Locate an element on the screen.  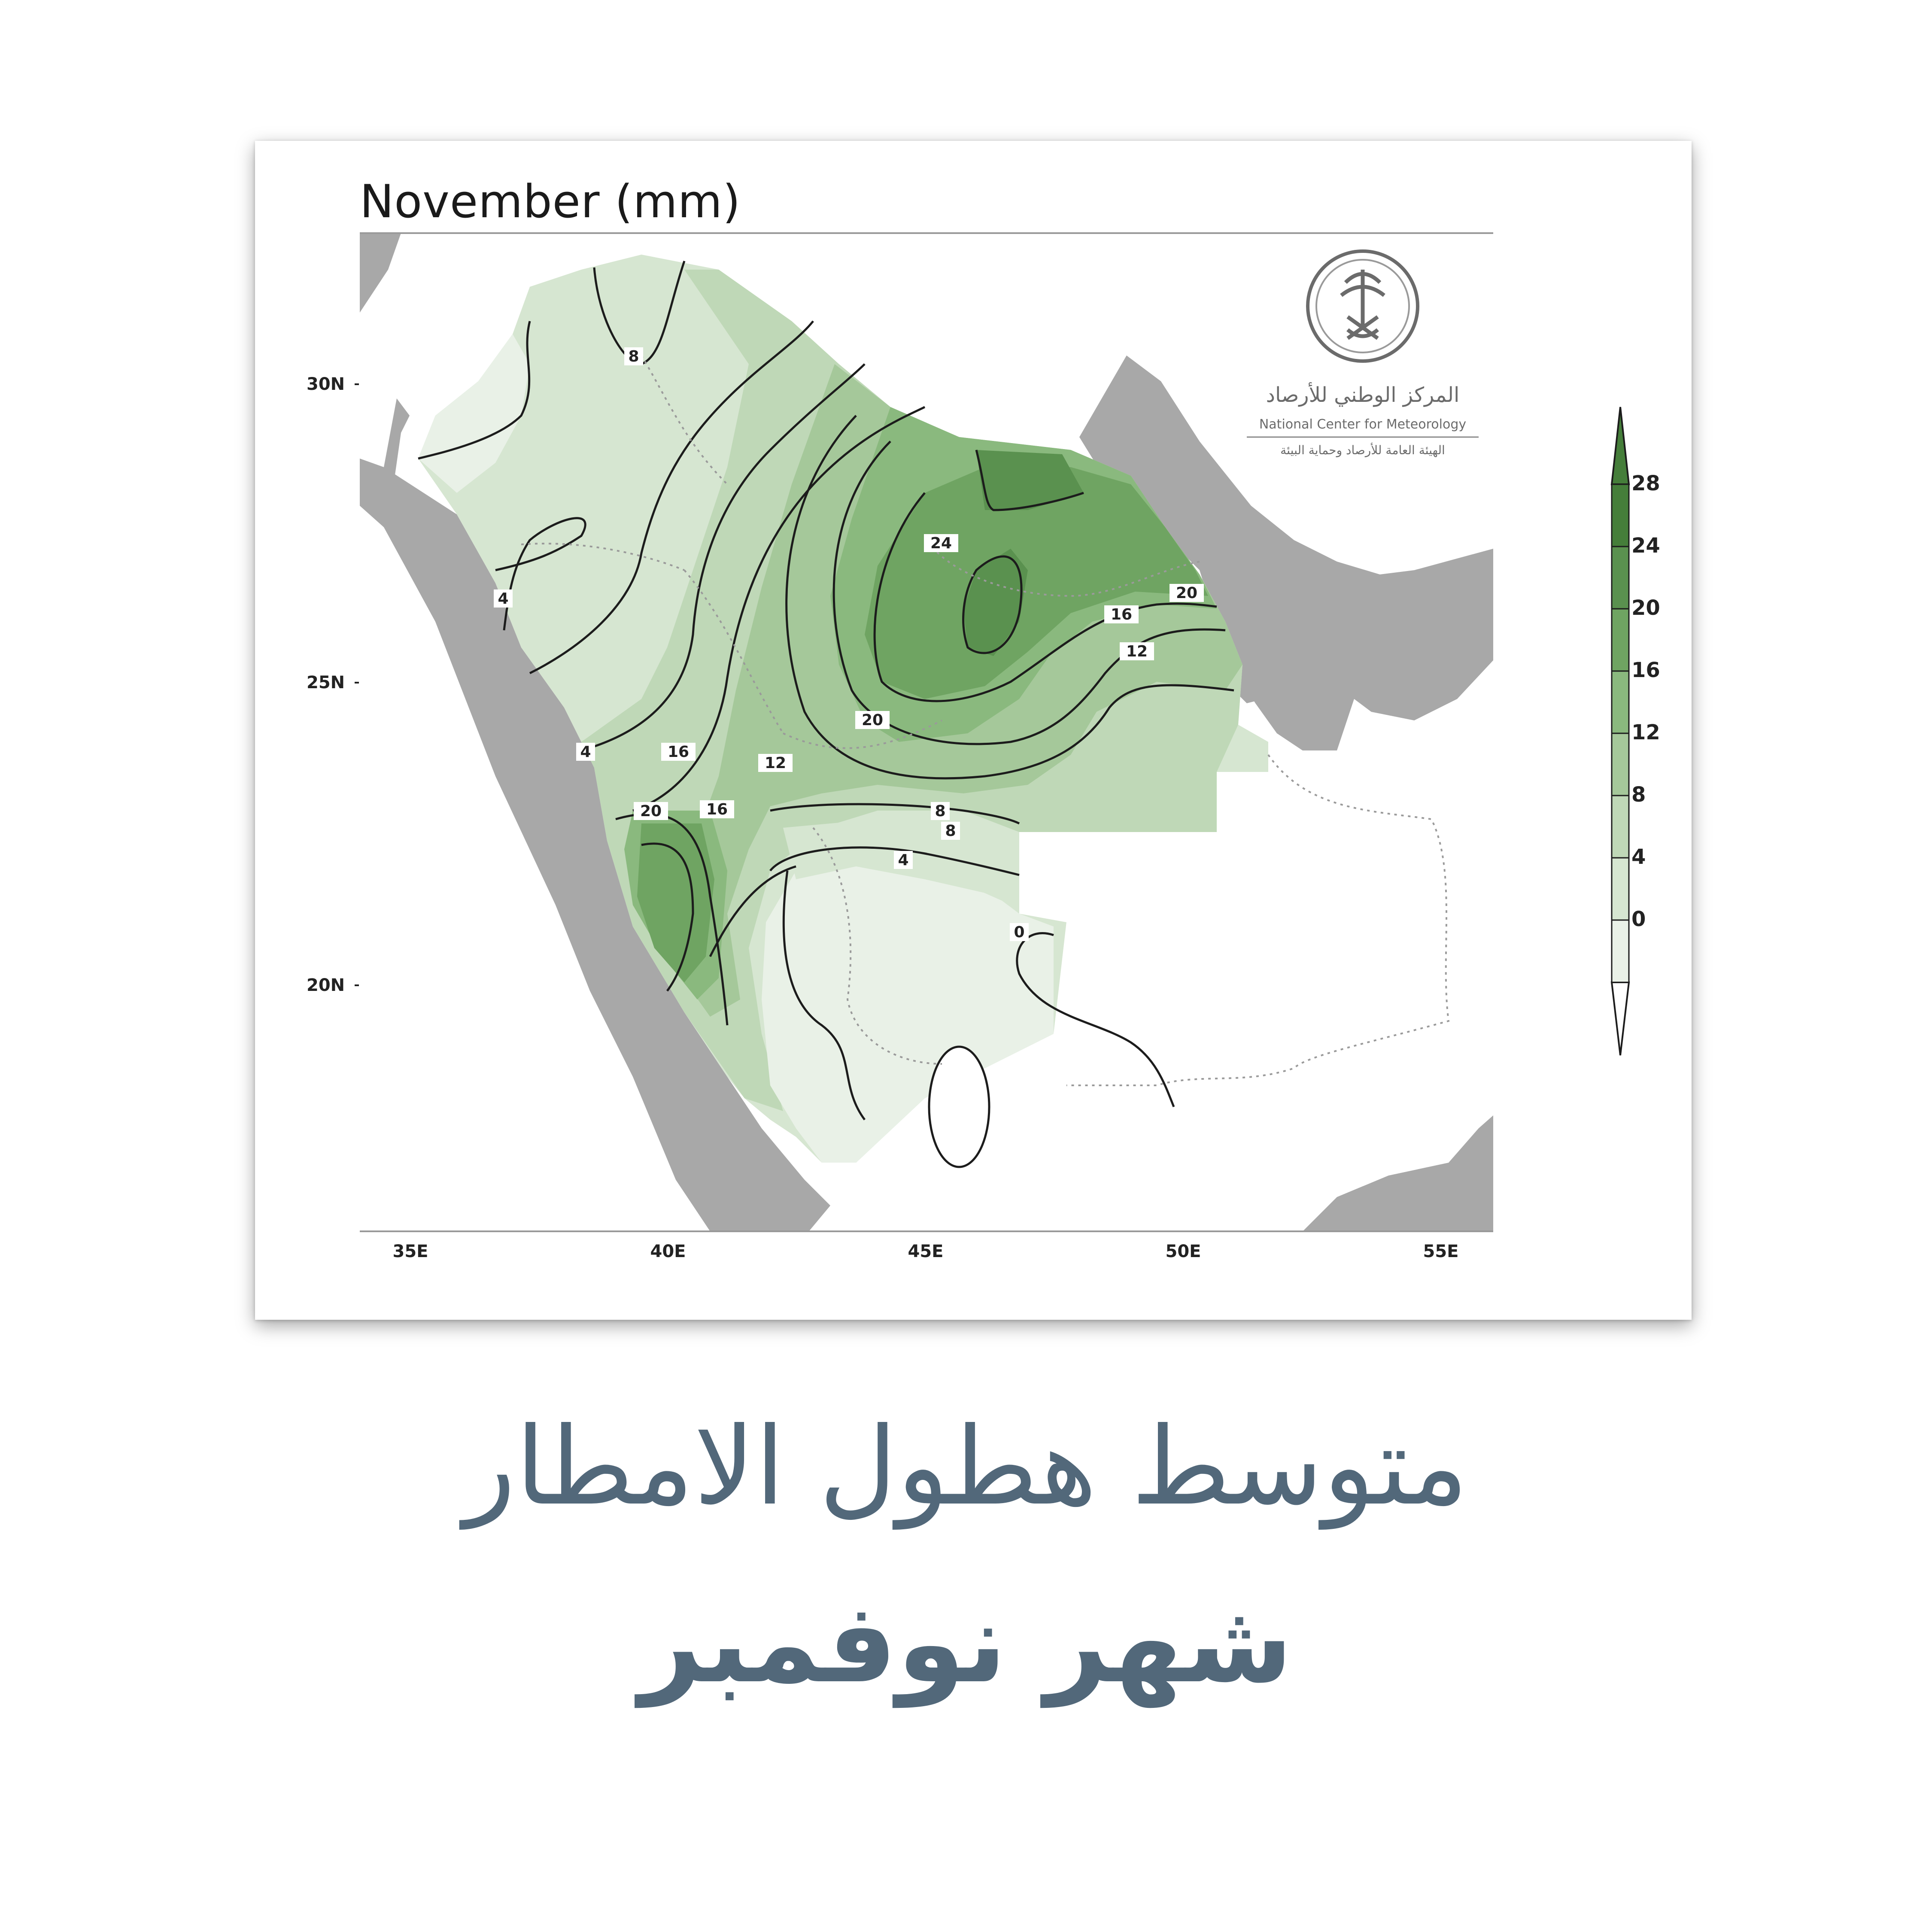
zone-south-dry is located at coordinates (908, 1009).